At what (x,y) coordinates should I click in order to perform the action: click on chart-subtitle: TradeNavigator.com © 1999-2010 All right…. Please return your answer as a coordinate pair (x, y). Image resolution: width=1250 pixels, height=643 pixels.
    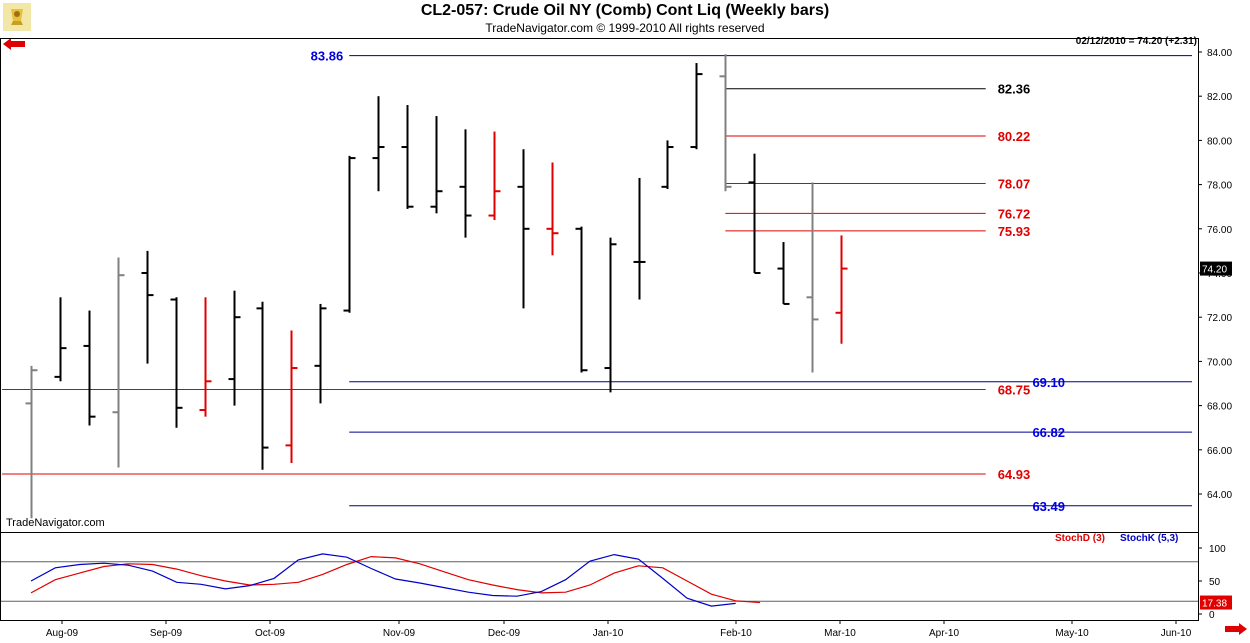
    Looking at the image, I should click on (625, 28).